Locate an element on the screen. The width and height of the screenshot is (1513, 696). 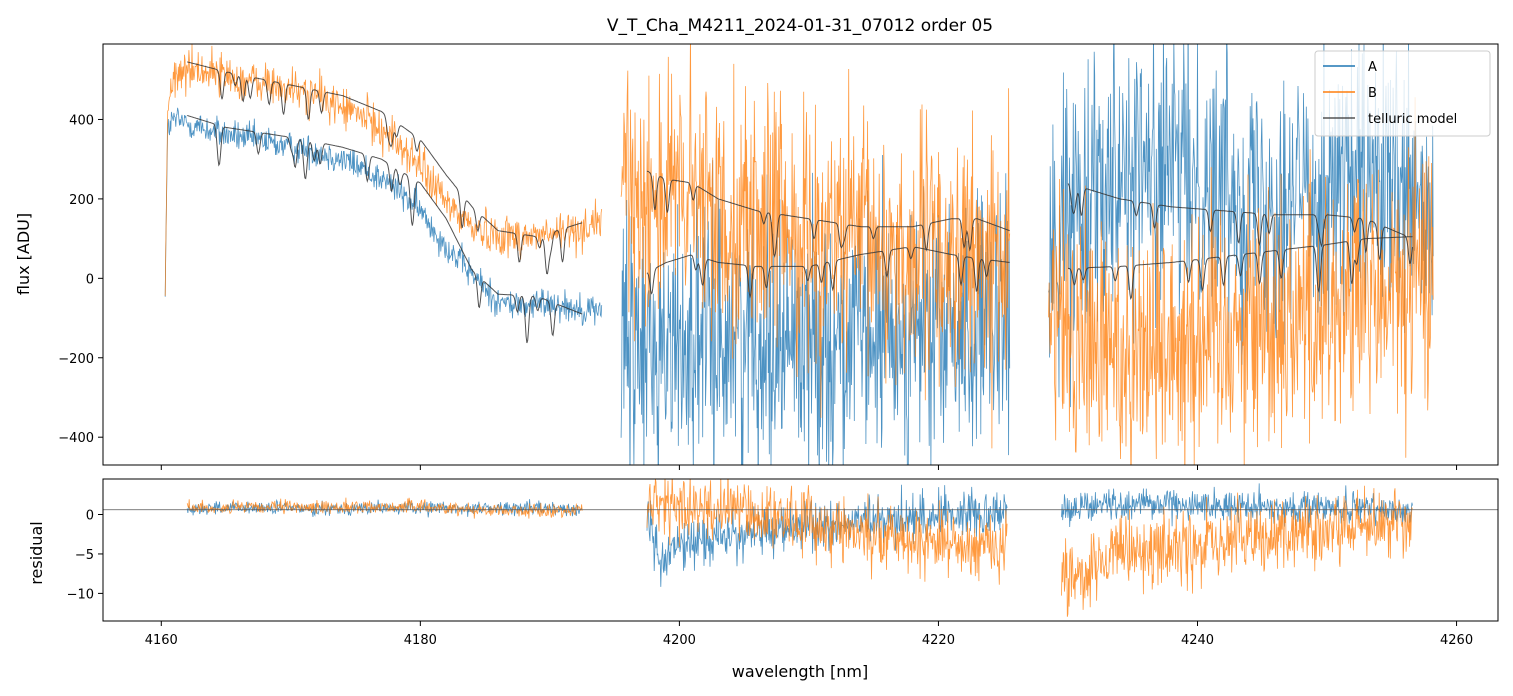
main-y-tick-label: −200 is located at coordinates (76, 359).